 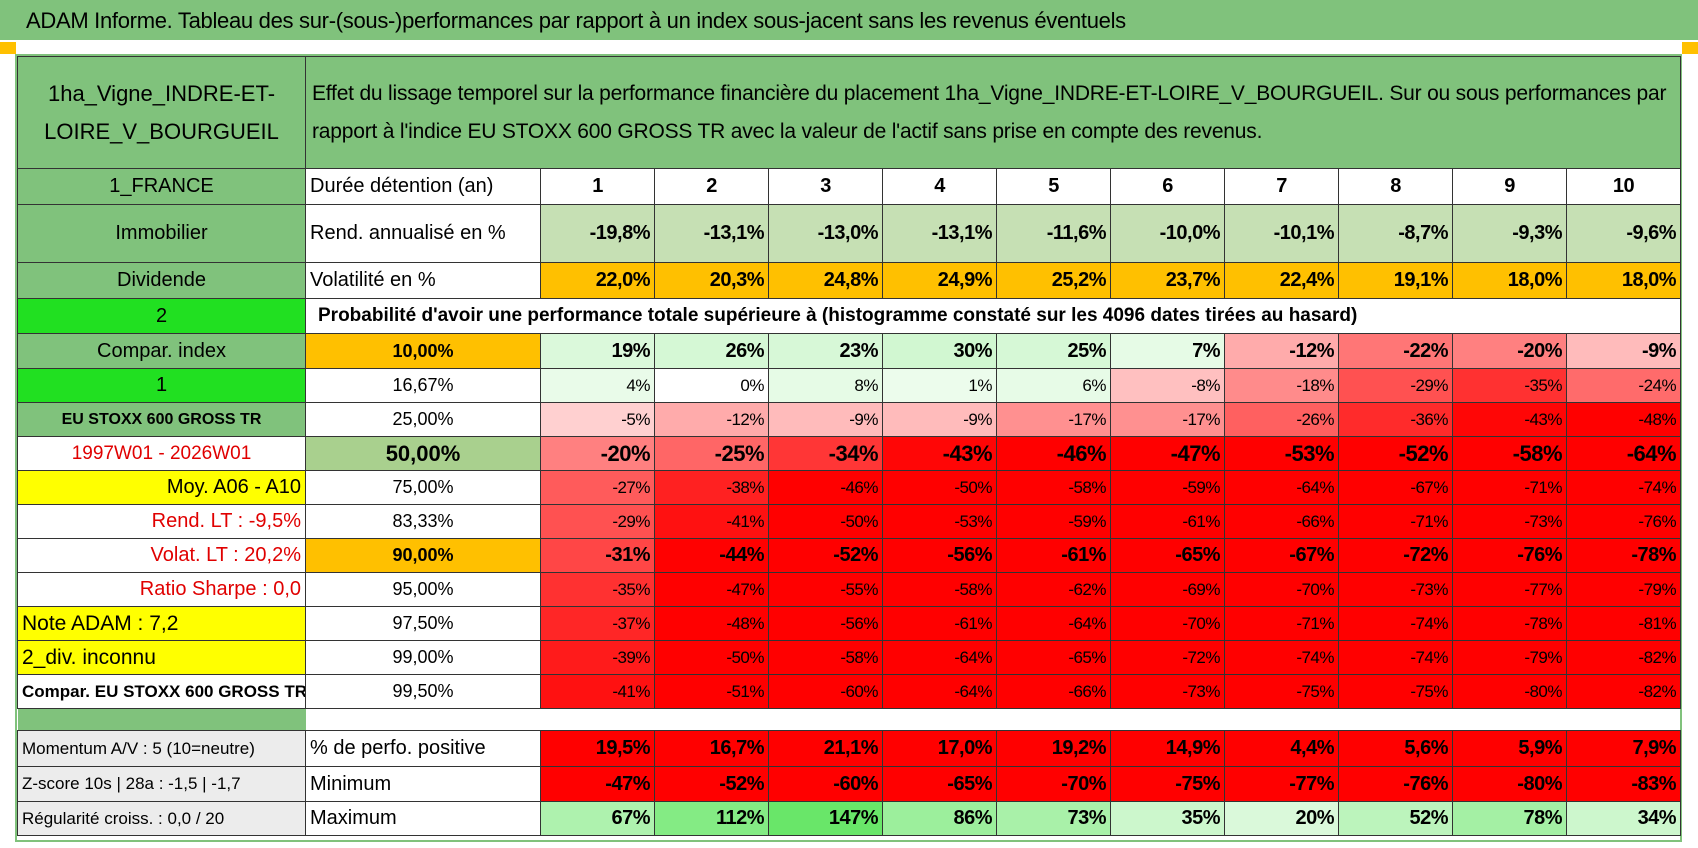 What do you see at coordinates (825, 487) in the screenshot?
I see `value-cell: -46%` at bounding box center [825, 487].